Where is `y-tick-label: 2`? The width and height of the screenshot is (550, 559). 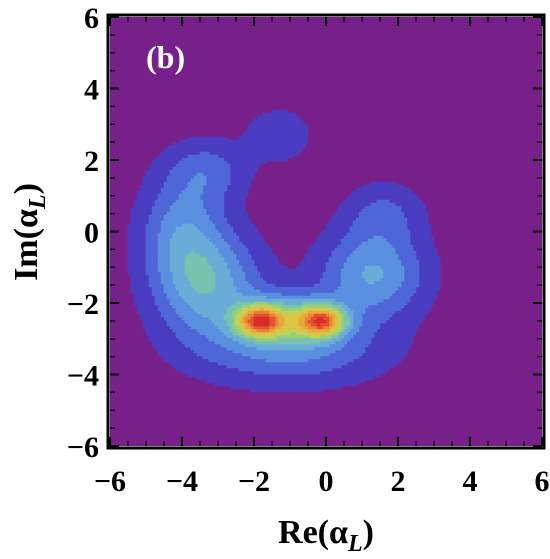 y-tick-label: 2 is located at coordinates (91, 161).